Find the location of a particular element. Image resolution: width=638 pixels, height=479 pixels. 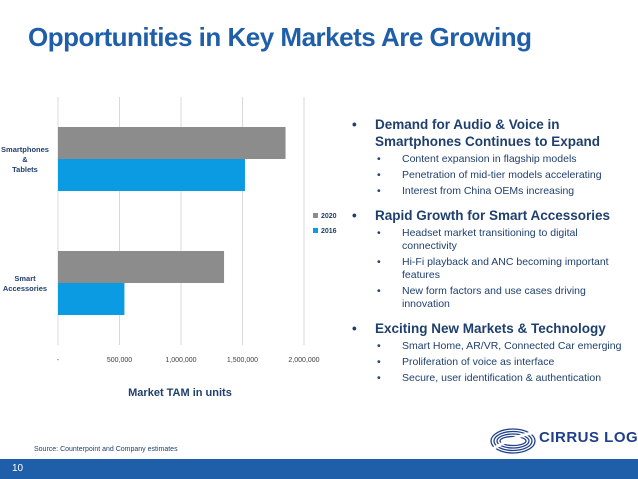

bullet-smart-accessories: Rapid Growth for Smart Accessories is located at coordinates (492, 215).